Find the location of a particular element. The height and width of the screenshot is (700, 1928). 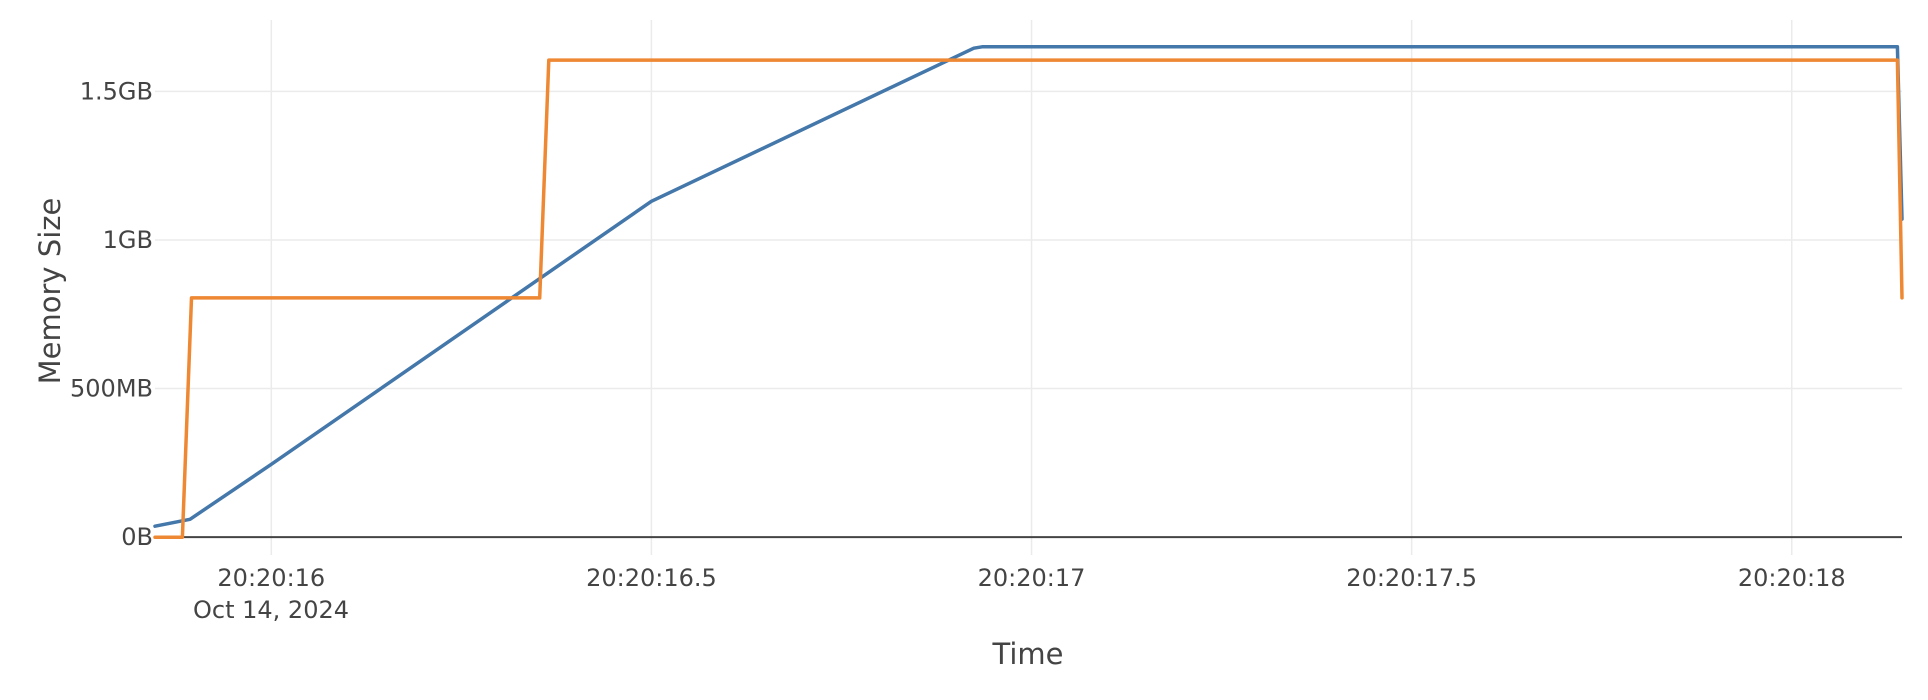

y-tick-label: 1GB is located at coordinates (128, 240).